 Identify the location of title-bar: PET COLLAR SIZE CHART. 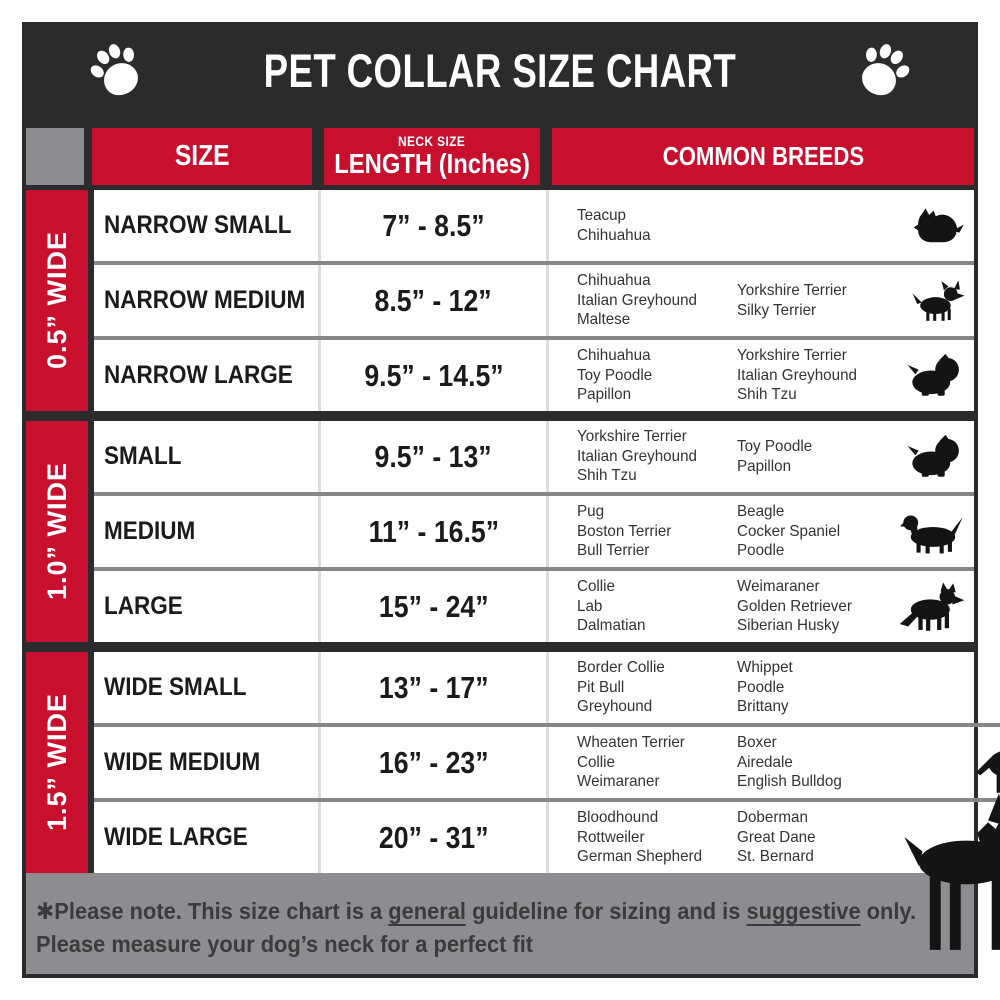
(500, 70).